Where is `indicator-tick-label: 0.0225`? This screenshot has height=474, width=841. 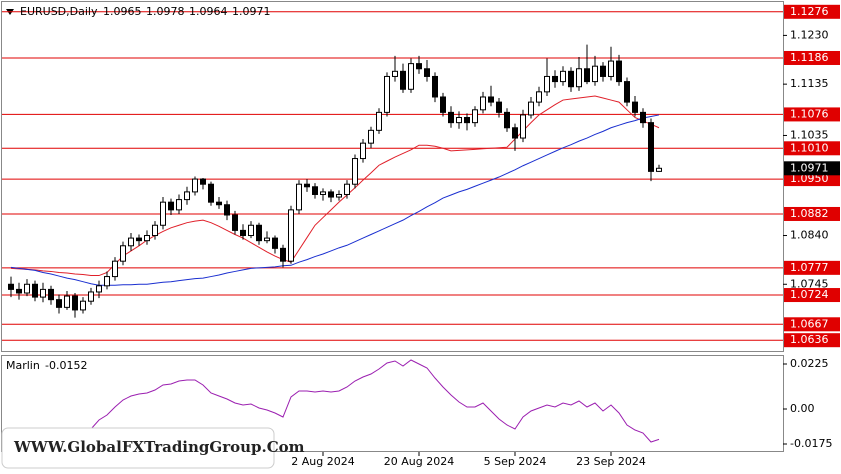
indicator-tick-label: 0.0225 is located at coordinates (809, 363).